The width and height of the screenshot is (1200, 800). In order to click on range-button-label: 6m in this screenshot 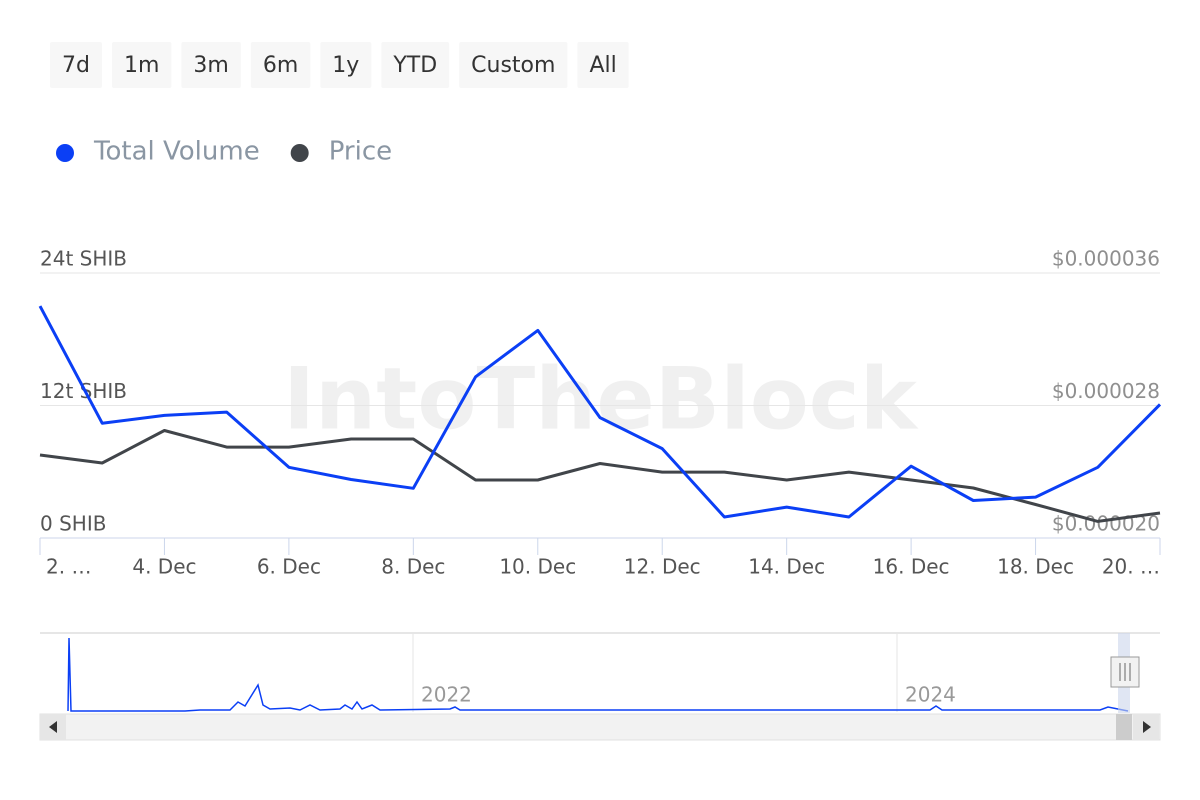, I will do `click(280, 65)`.